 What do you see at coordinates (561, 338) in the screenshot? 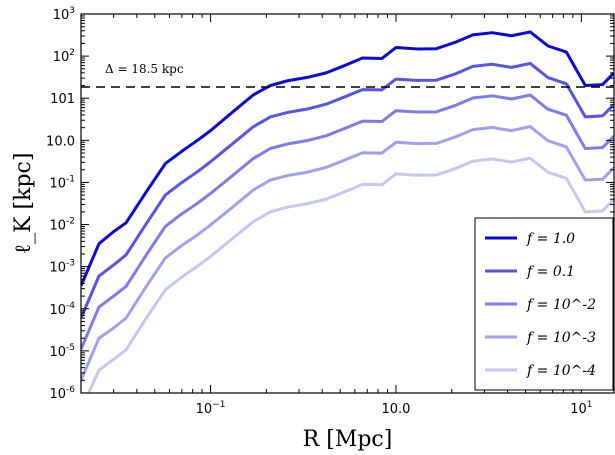
I see `legend-label-3: f = 10^-3` at bounding box center [561, 338].